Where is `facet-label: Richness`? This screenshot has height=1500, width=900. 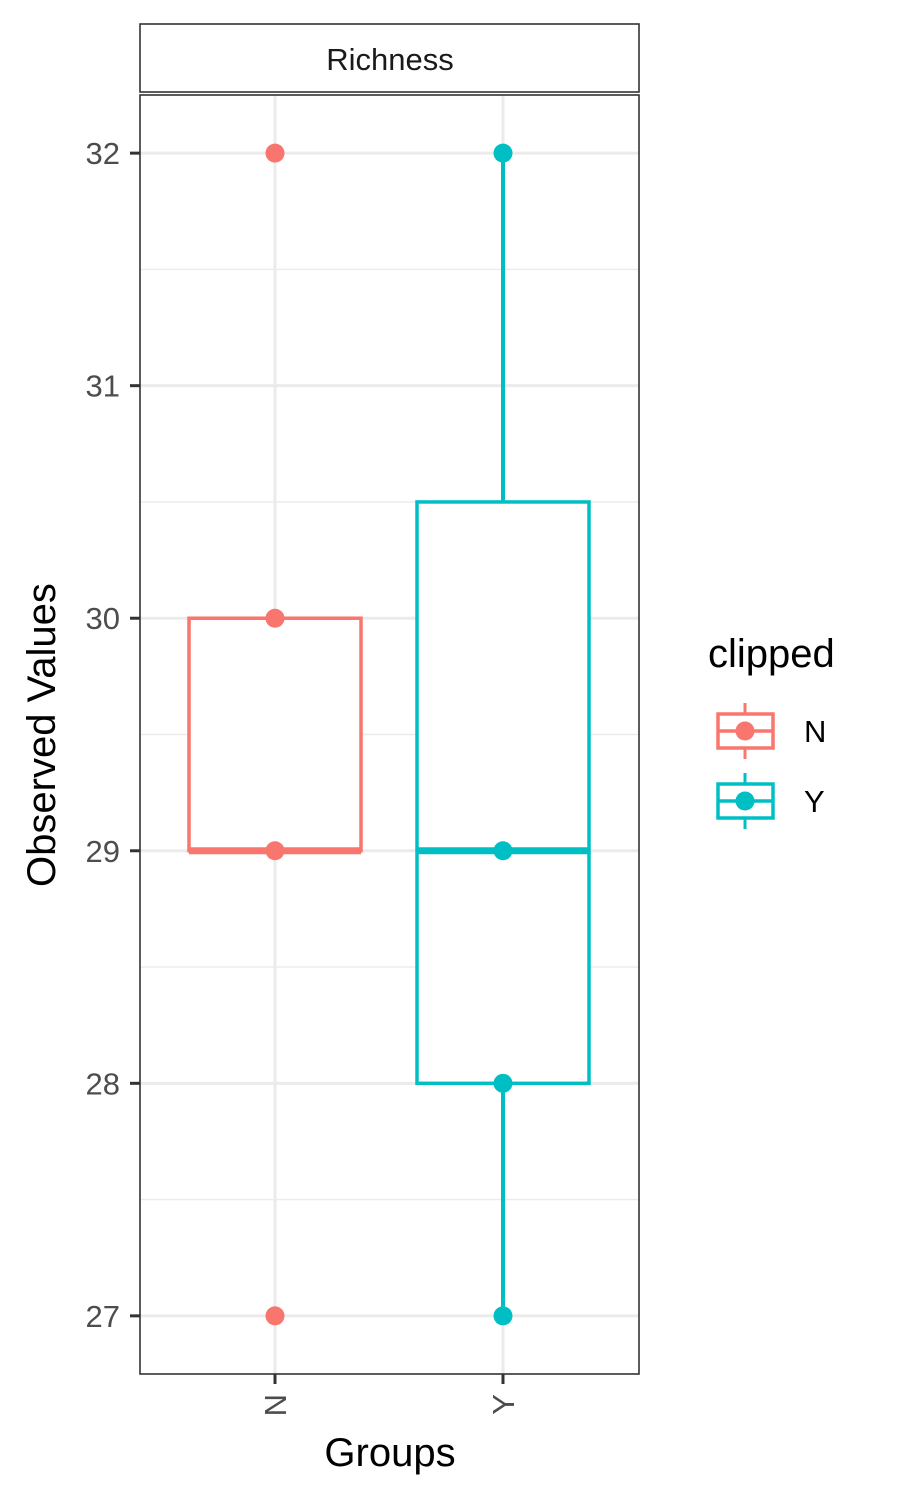
facet-label: Richness is located at coordinates (390, 59).